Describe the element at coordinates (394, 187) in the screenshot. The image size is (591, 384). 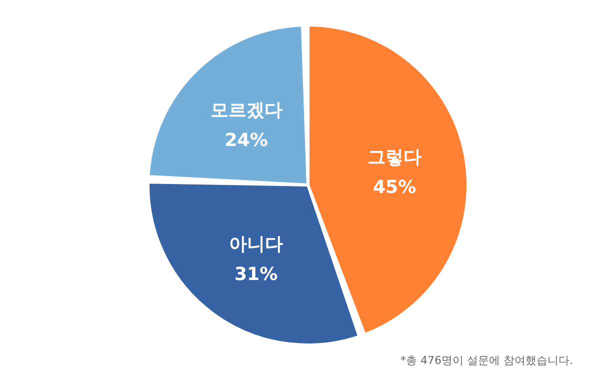
I see `data-label: 45%` at that location.